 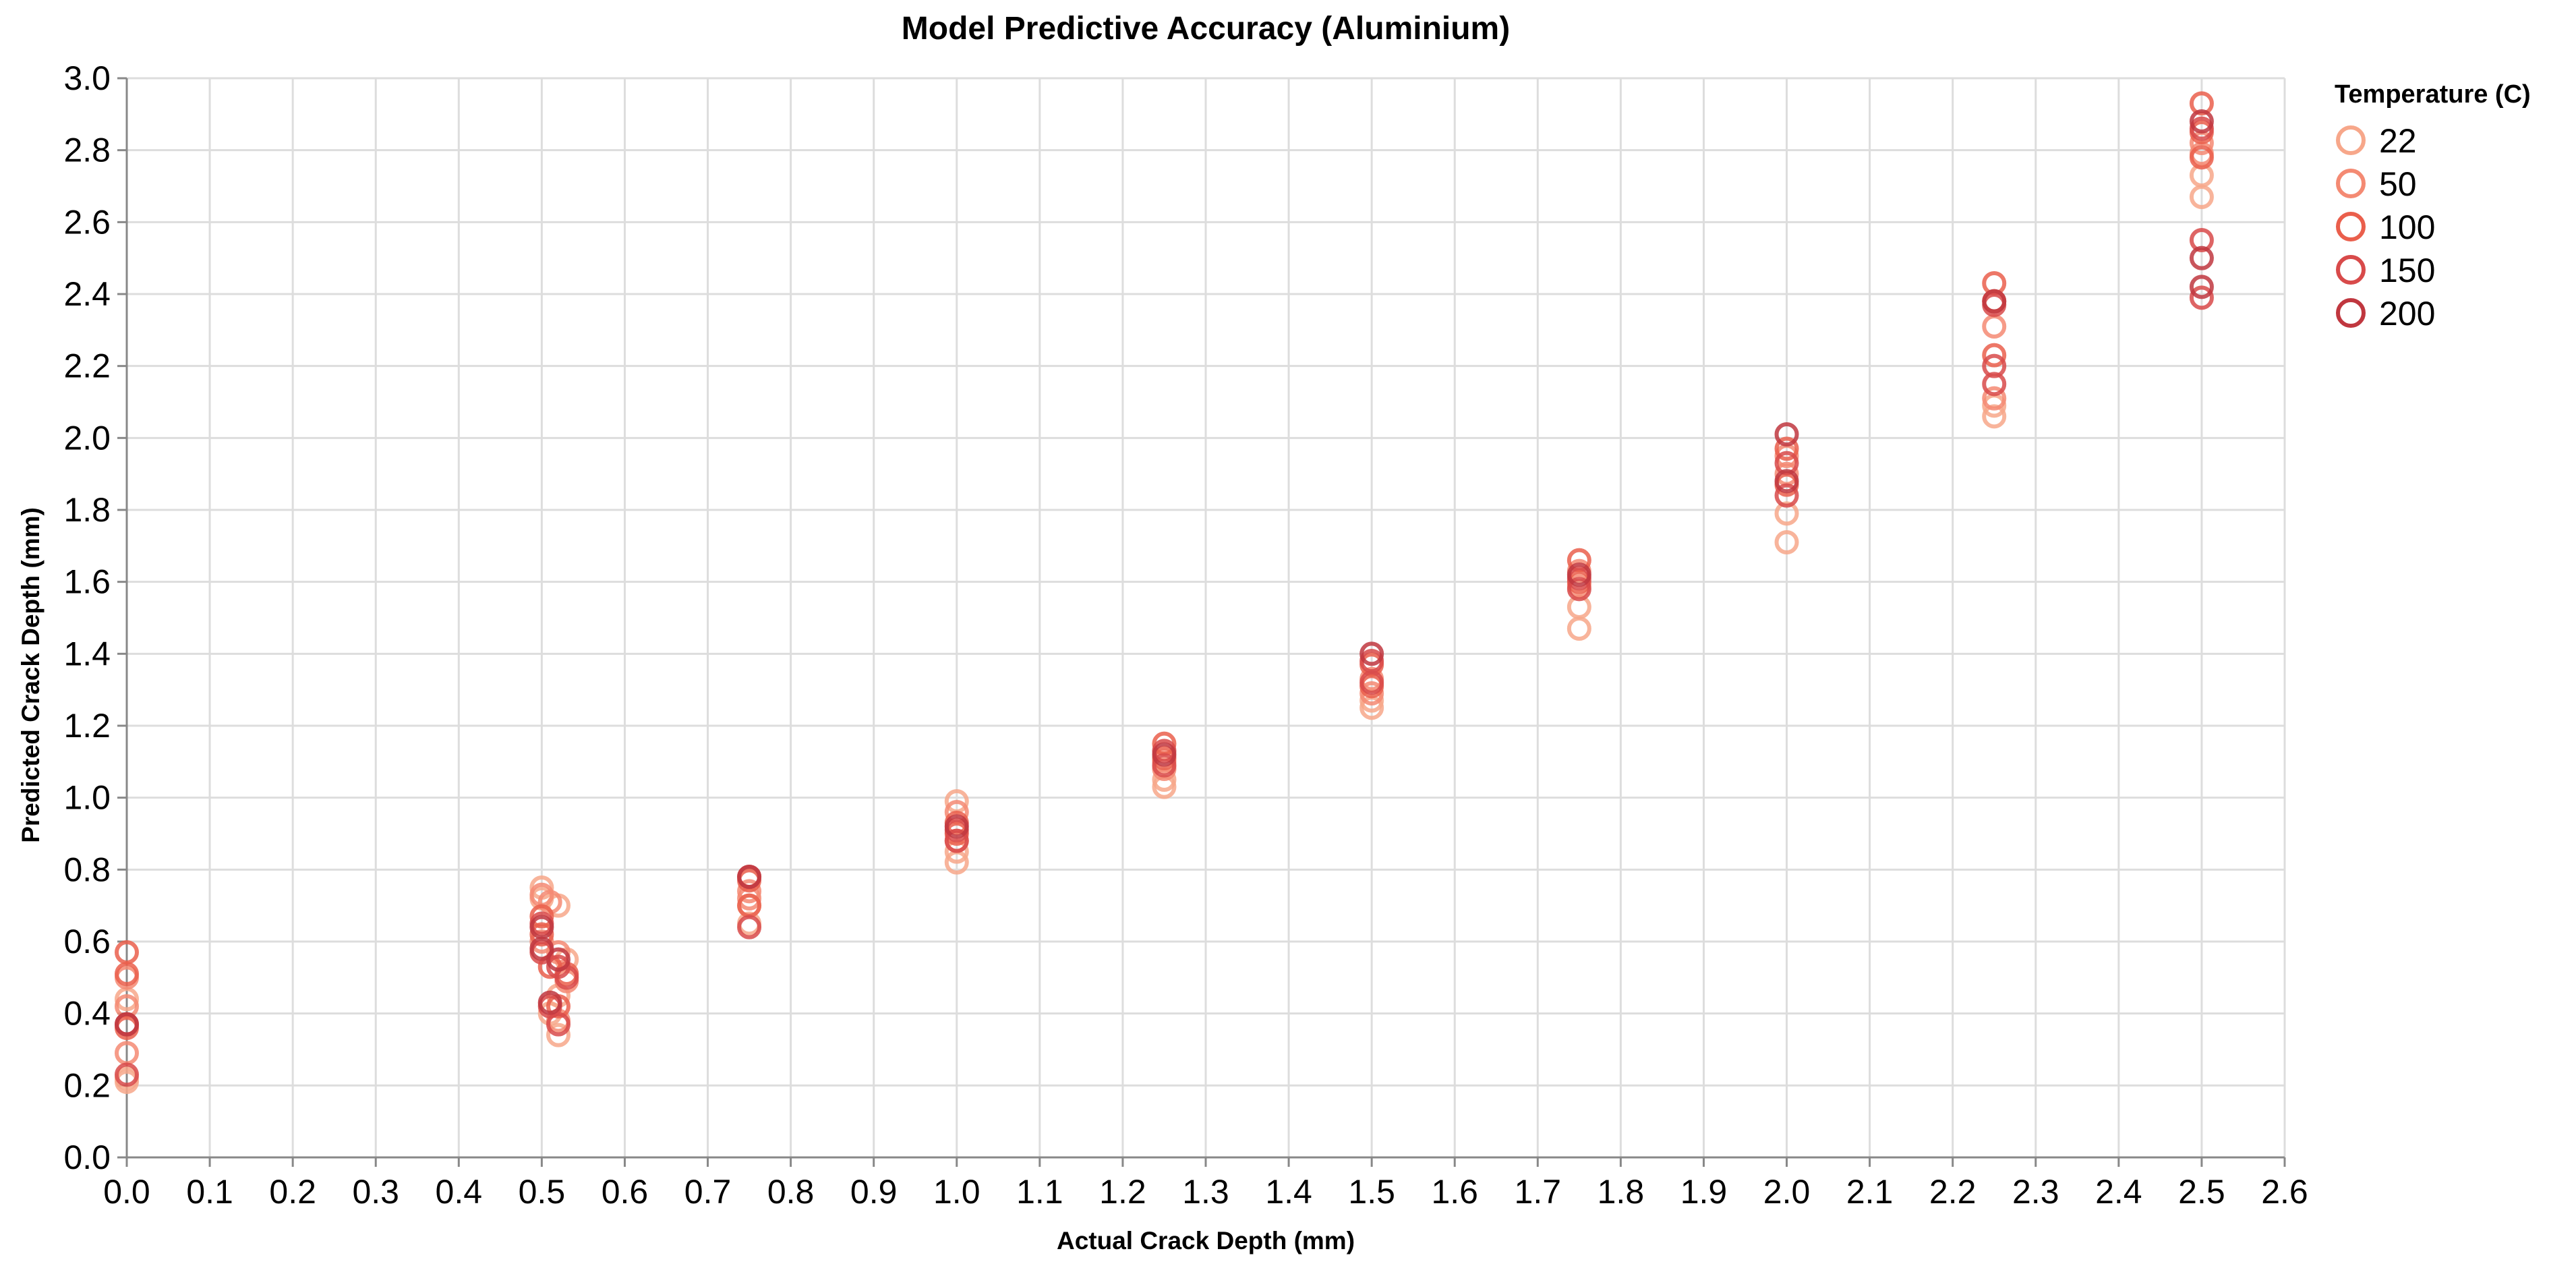 What do you see at coordinates (87, 582) in the screenshot?
I see `y-tick-label: 1.6` at bounding box center [87, 582].